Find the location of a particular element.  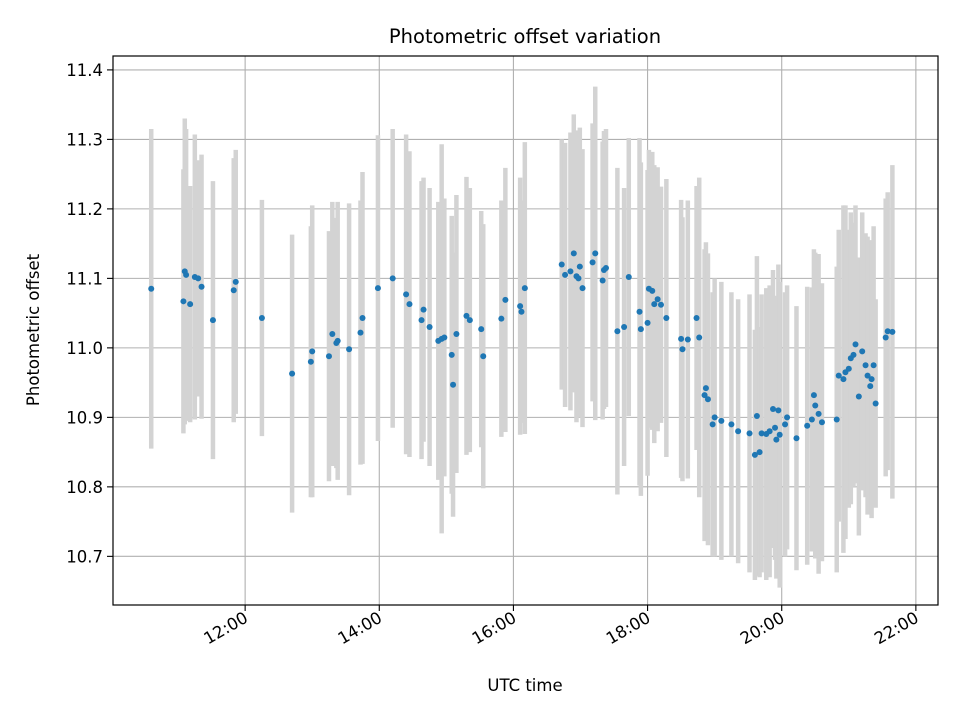

y-axis-ticks: 10.7 10.8 10.9 11.0 11.1 11.2 11.3 11.4 is located at coordinates (89, 313).